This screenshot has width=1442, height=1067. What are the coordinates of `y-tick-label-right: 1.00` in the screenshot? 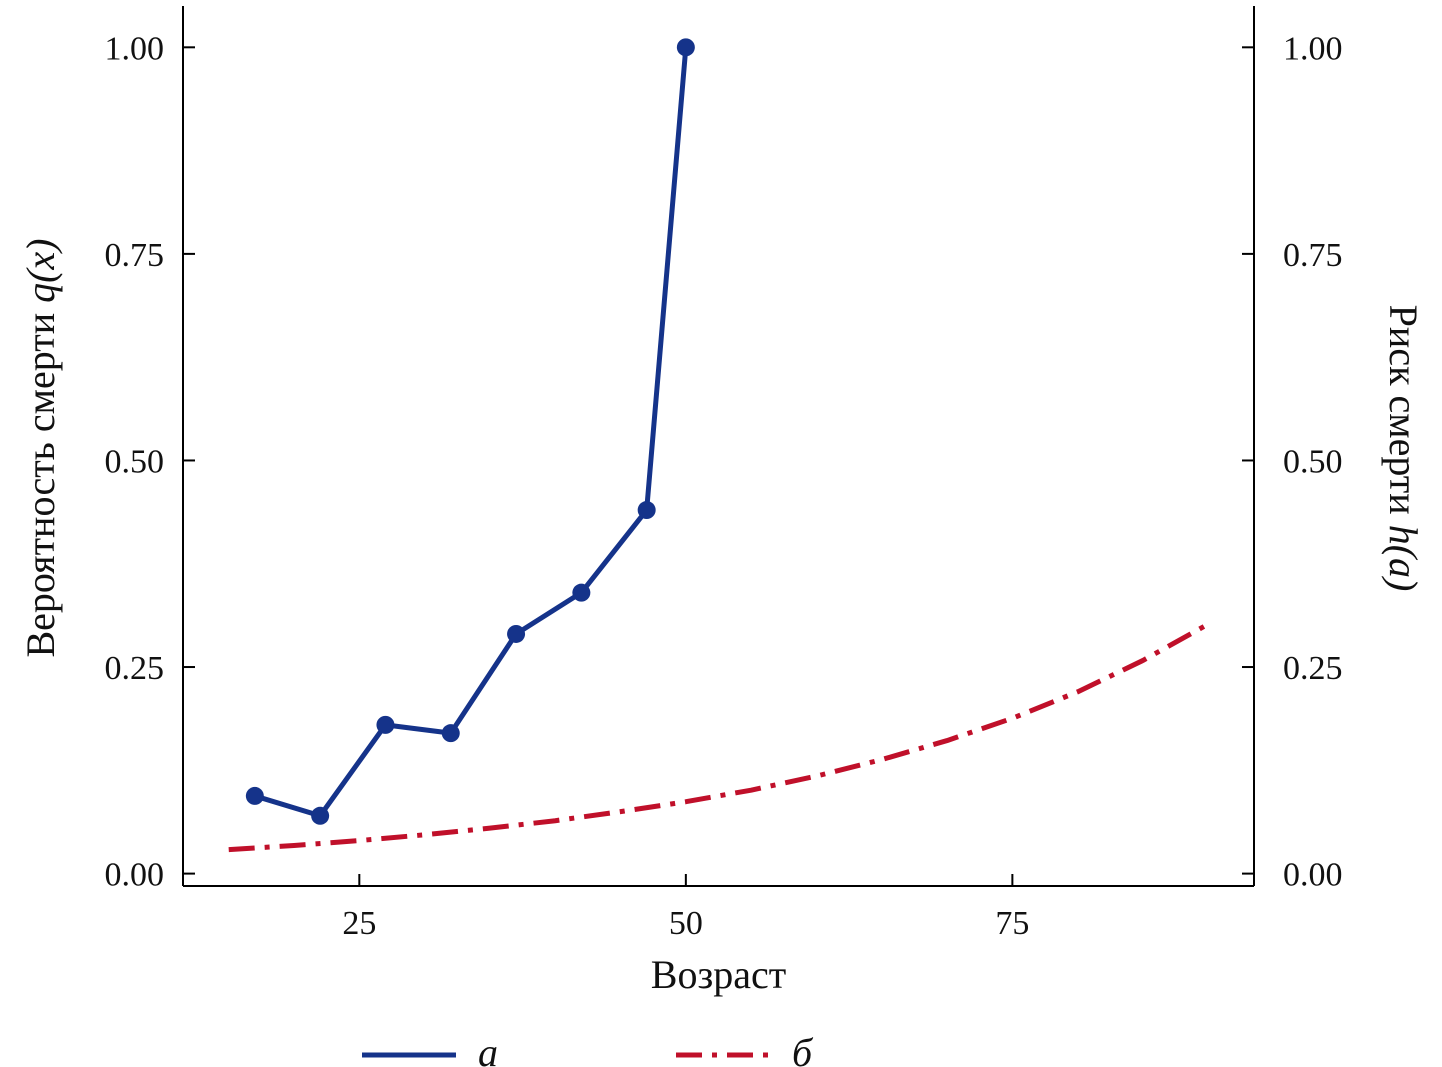 It's located at (1313, 48).